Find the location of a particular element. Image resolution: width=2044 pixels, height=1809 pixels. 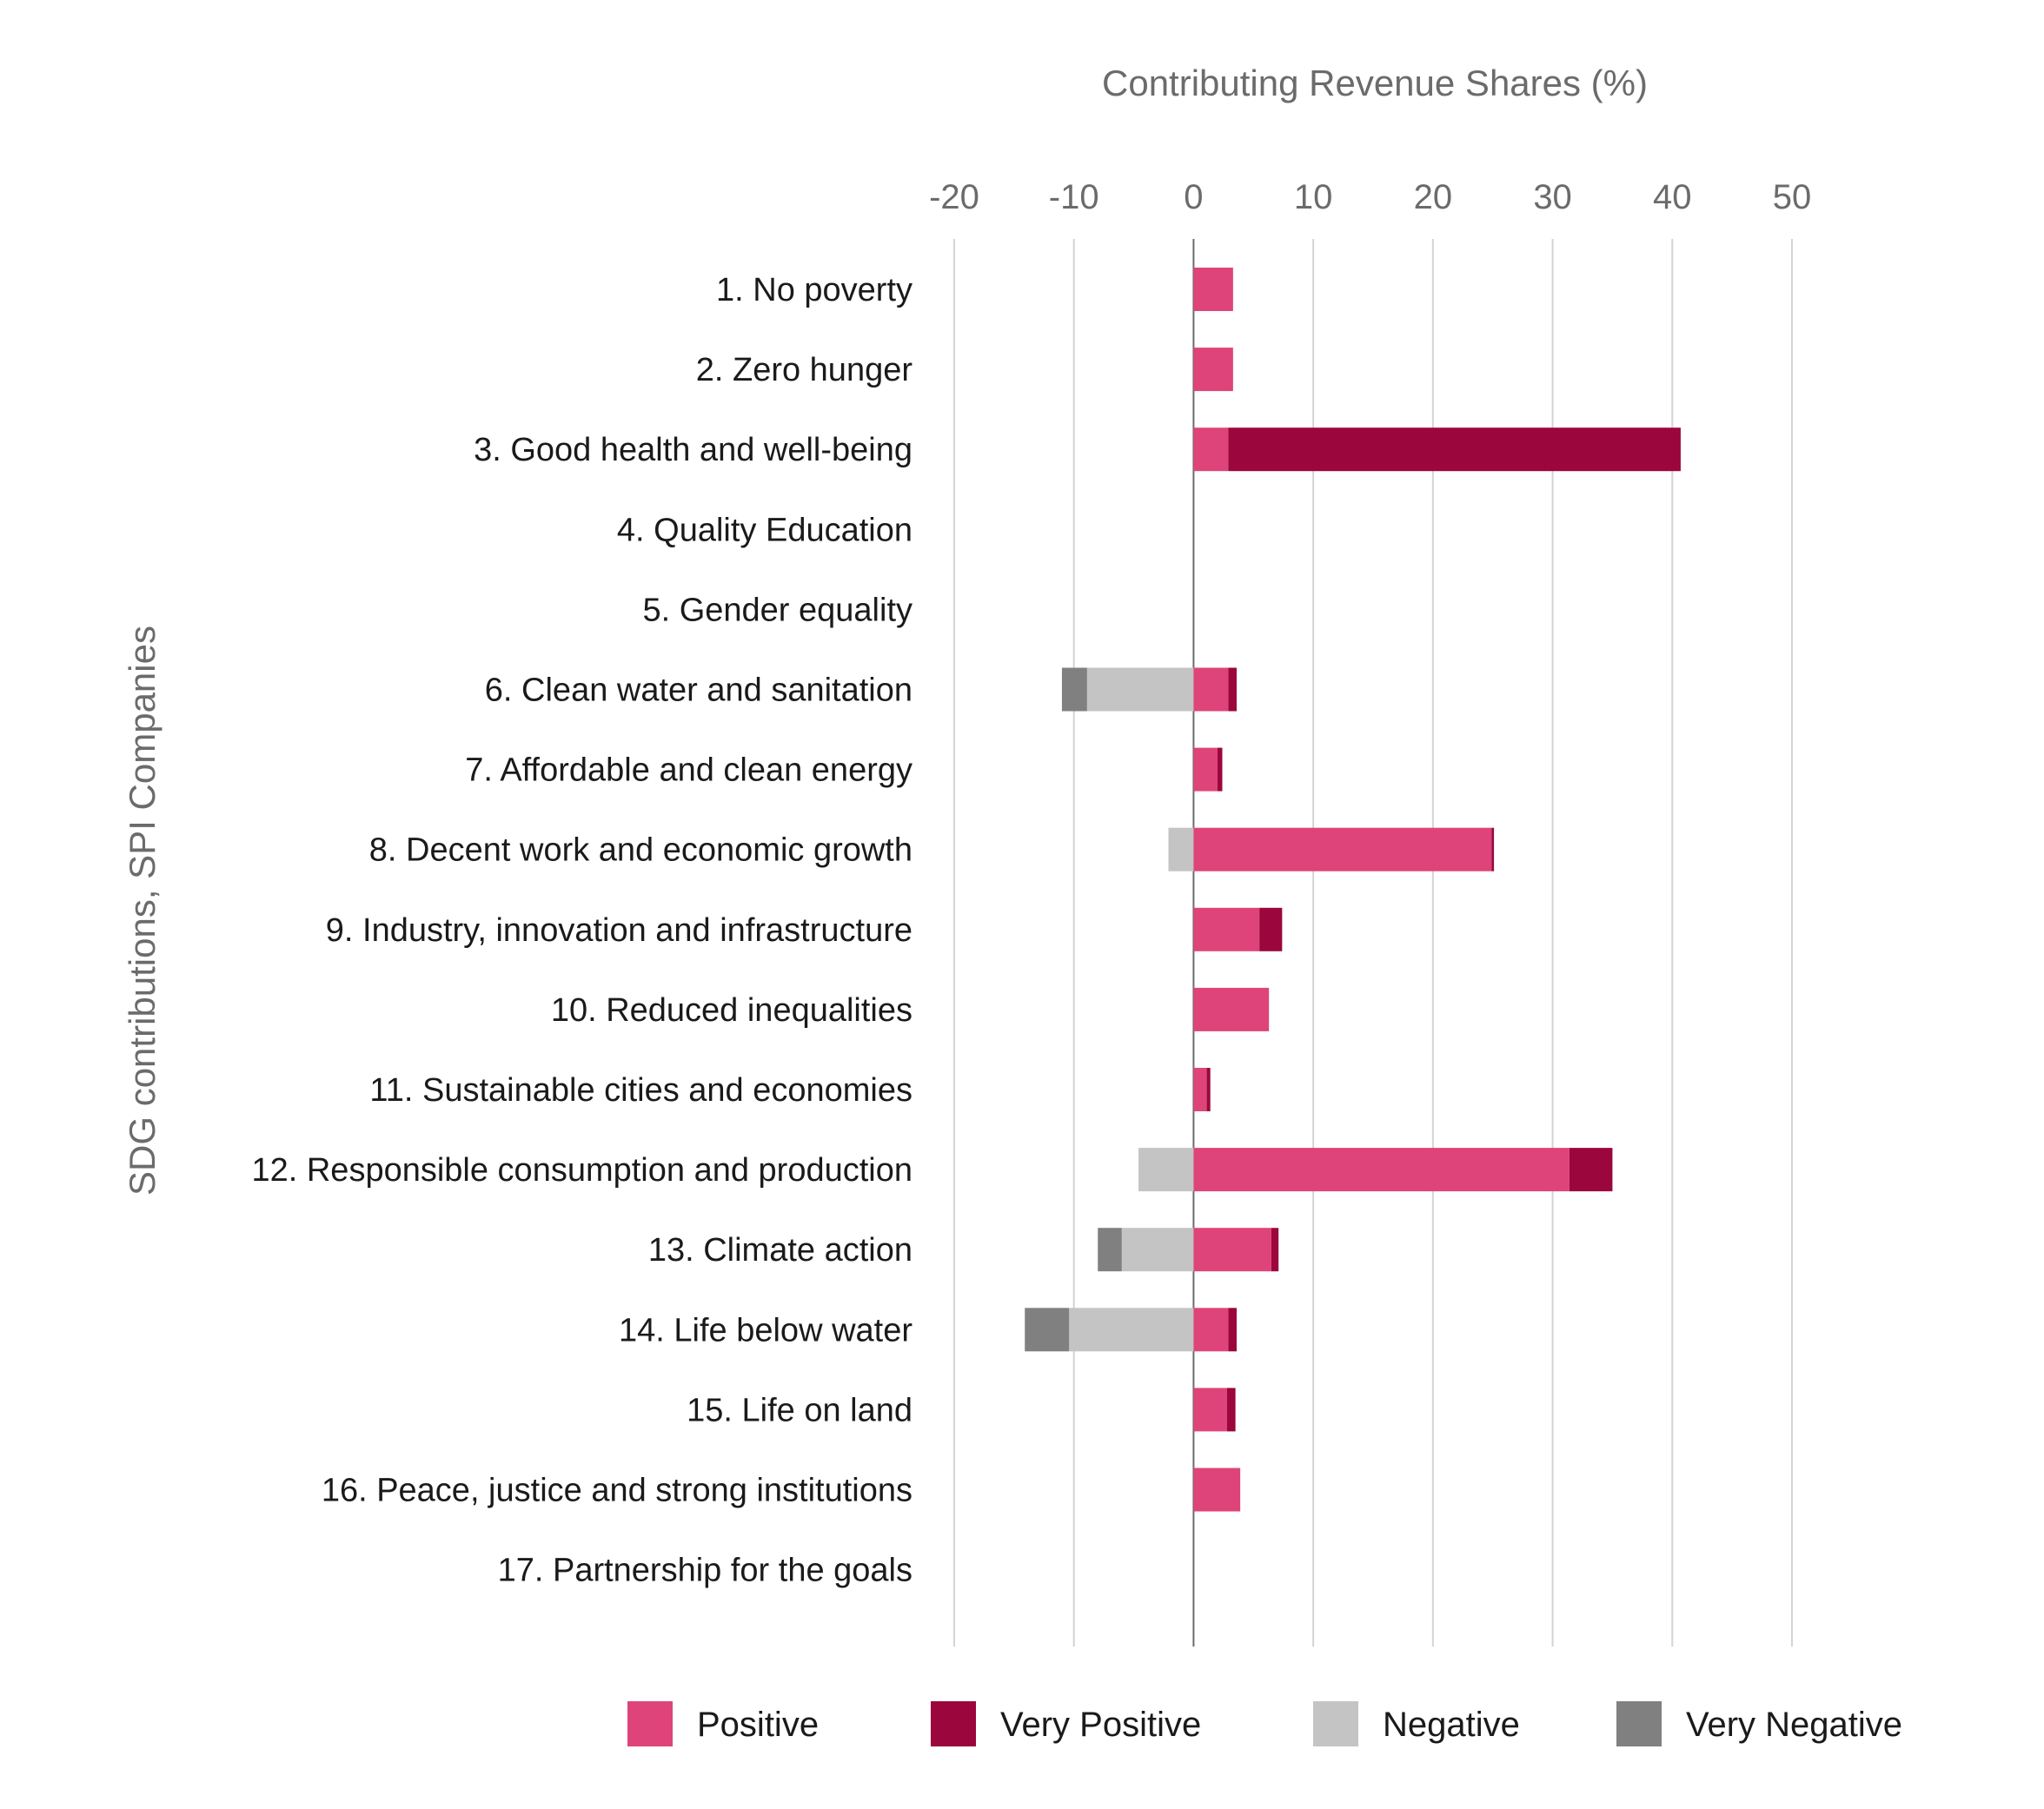

y-axis-title: SDG contributions, SPI Companies is located at coordinates (142, 911).